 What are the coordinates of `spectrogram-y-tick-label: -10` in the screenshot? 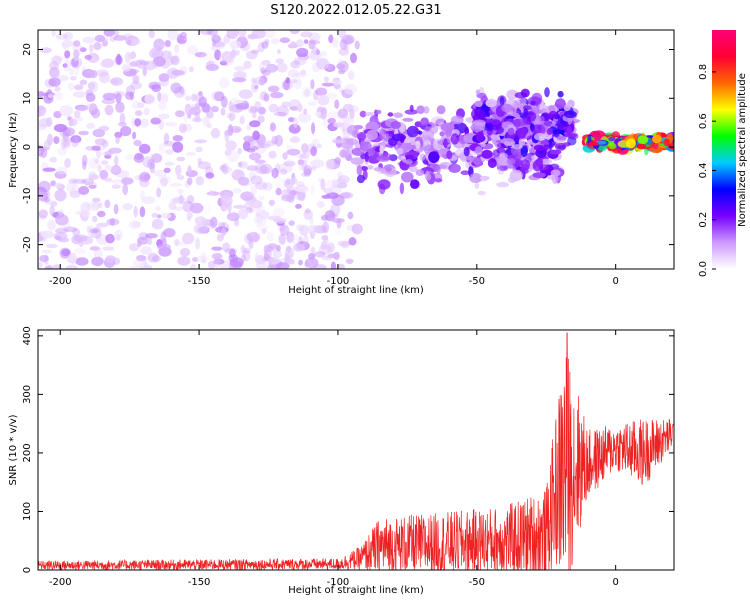 It's located at (27, 196).